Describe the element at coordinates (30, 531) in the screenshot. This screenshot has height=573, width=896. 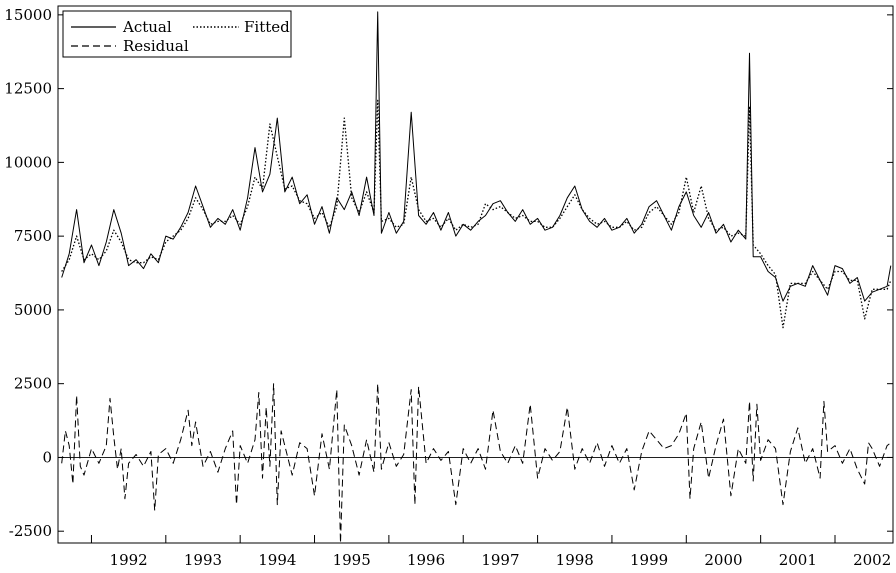
I see `y-tick-label: -2500` at that location.